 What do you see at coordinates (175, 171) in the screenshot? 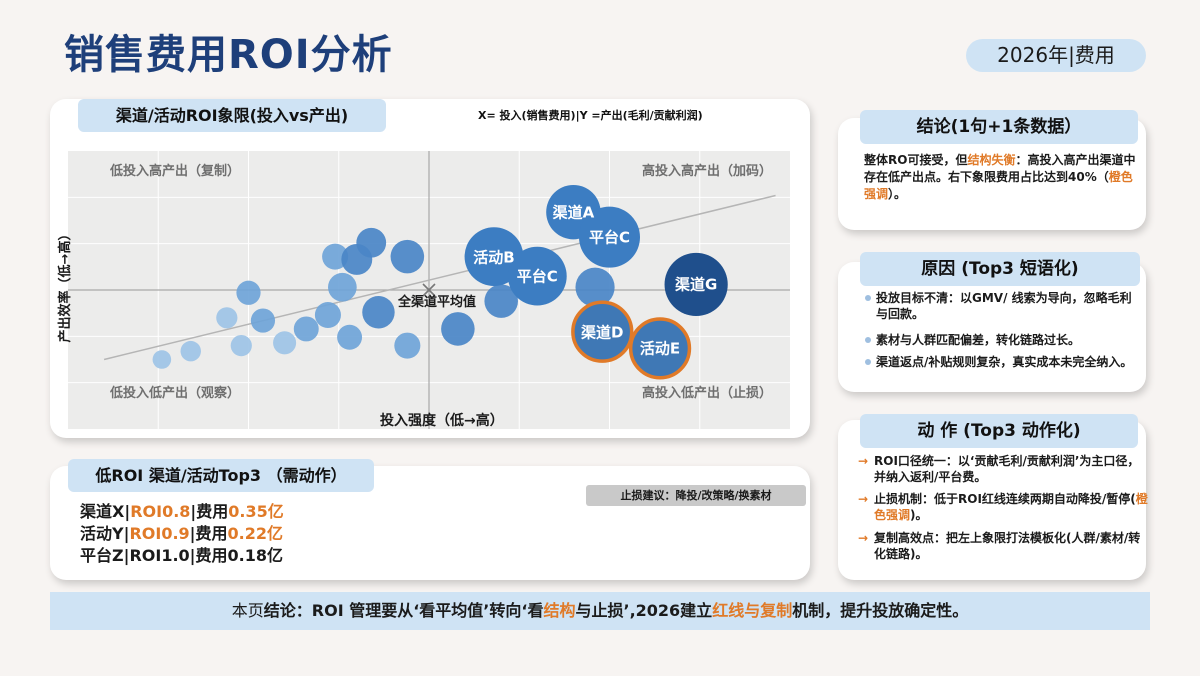
I see `quadrant-label-top-left: 低投入高产出（复制）` at bounding box center [175, 171].